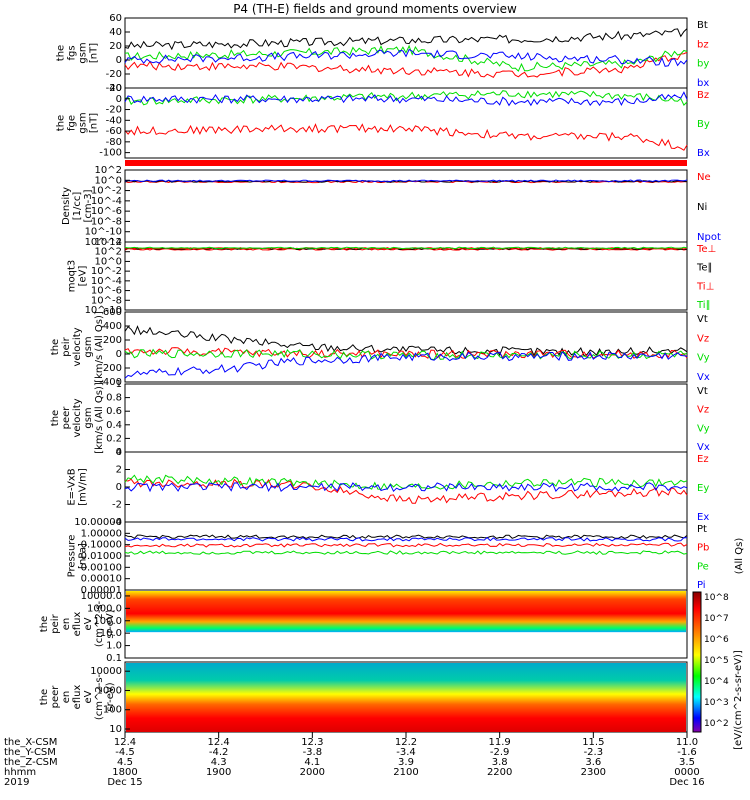 Image resolution: width=750 pixels, height=800 pixels. Describe the element at coordinates (101, 579) in the screenshot. I see `y-tick-label-pressure: 0.00010` at that location.